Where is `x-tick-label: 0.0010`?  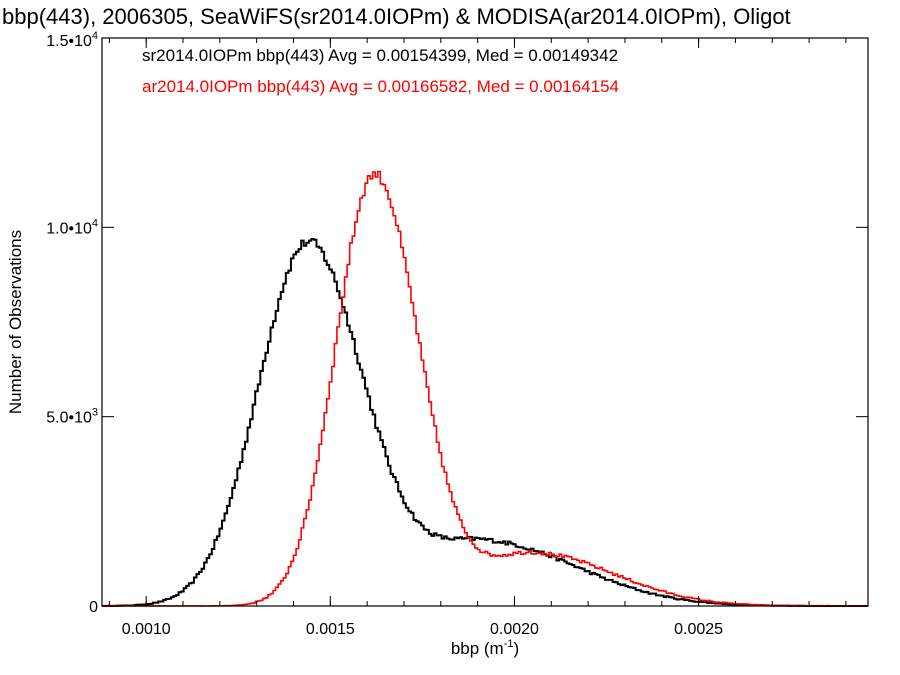
x-tick-label: 0.0010 is located at coordinates (146, 629).